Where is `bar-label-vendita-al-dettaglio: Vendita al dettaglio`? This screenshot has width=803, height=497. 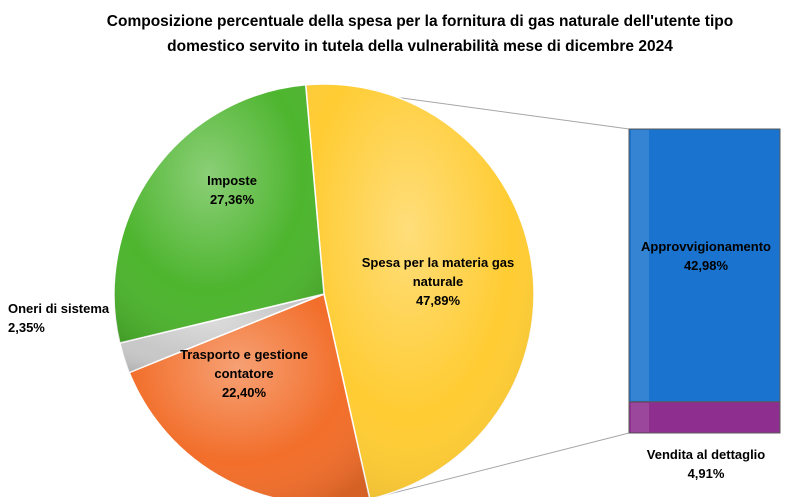
bar-label-vendita-al-dettaglio: Vendita al dettaglio is located at coordinates (706, 454).